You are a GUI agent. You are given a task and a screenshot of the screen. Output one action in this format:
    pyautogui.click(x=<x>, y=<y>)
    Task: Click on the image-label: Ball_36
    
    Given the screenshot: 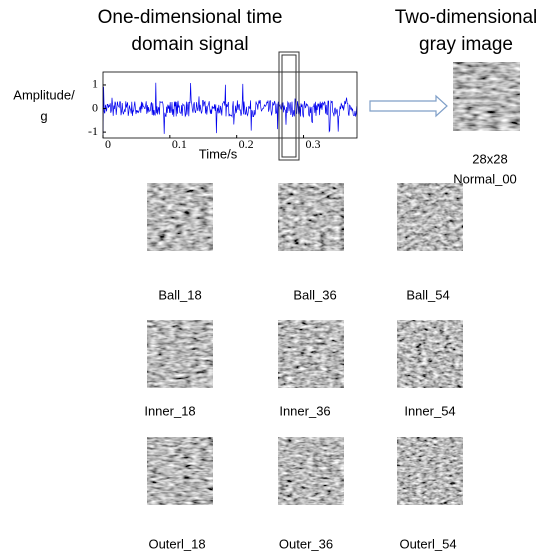 What is the action you would take?
    pyautogui.click(x=314, y=294)
    